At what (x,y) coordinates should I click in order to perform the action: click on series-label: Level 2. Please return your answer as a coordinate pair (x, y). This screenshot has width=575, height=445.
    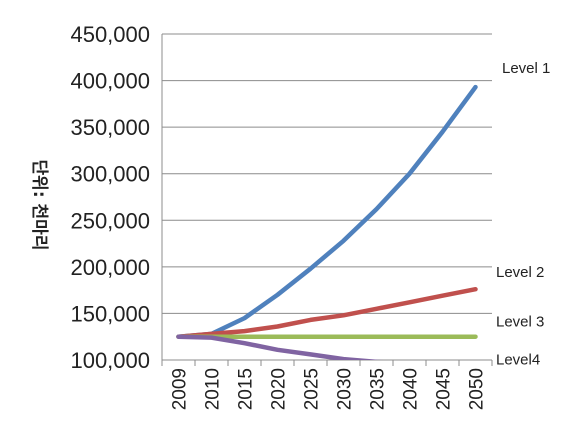
    Looking at the image, I should click on (520, 272).